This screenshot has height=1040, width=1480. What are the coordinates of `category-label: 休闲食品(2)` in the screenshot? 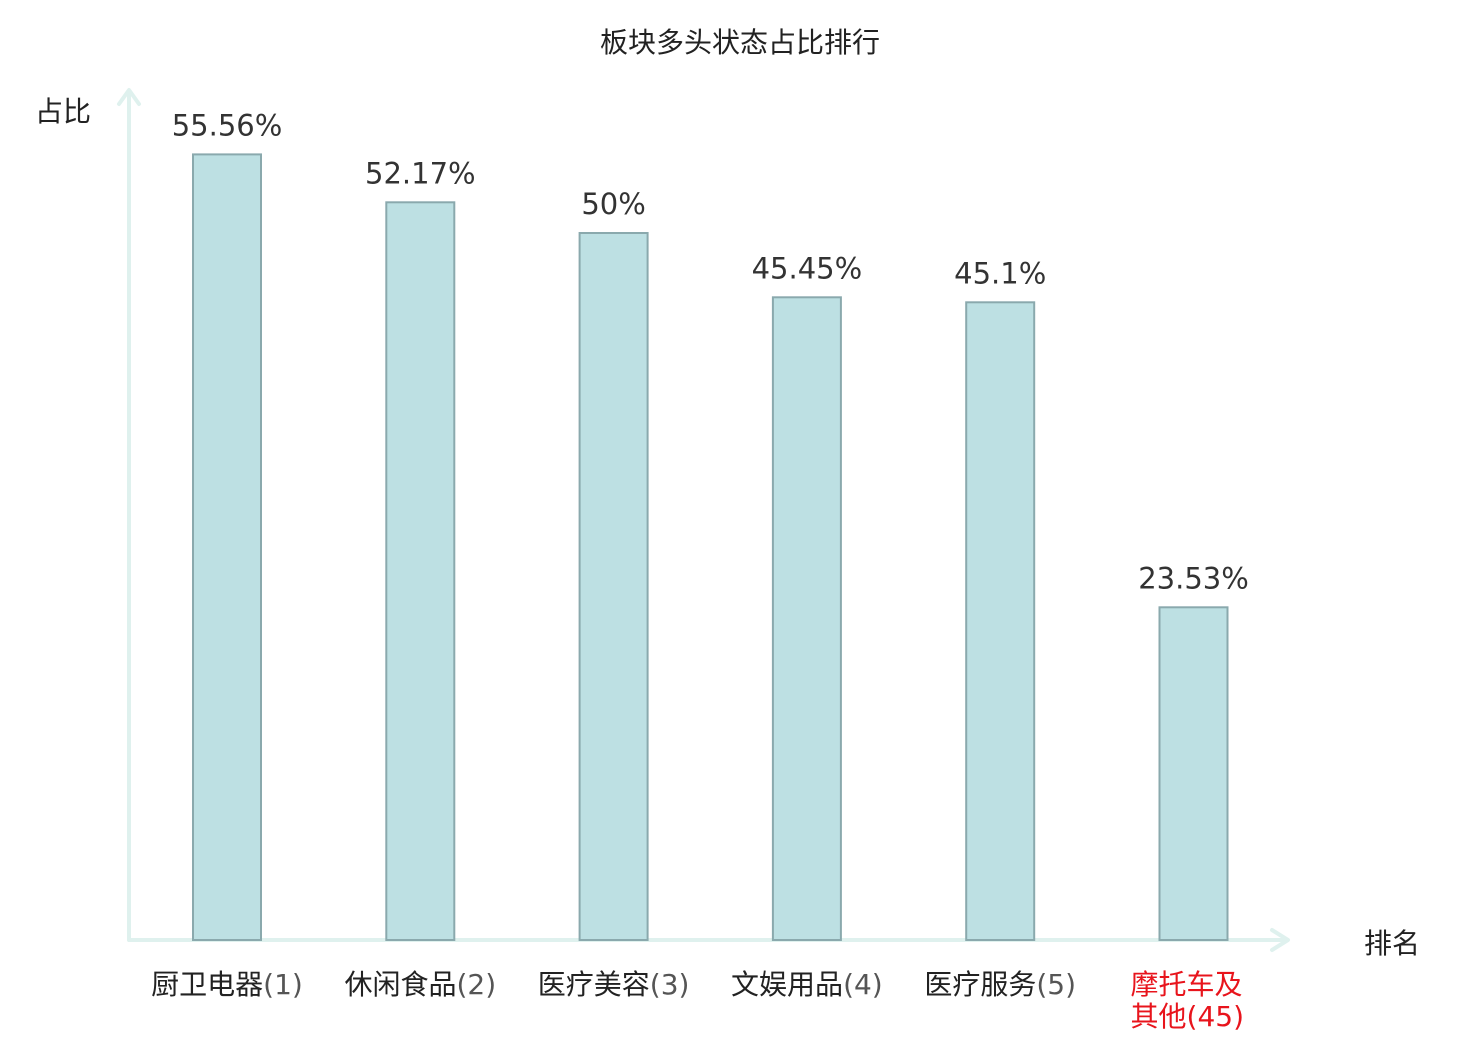 It's located at (420, 984).